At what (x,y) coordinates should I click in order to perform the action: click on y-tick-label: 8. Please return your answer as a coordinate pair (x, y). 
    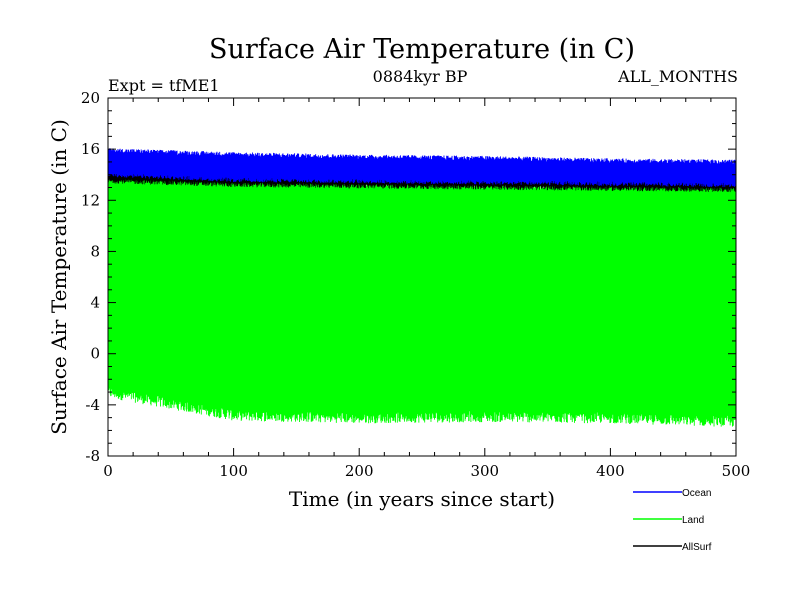
    Looking at the image, I should click on (95, 251).